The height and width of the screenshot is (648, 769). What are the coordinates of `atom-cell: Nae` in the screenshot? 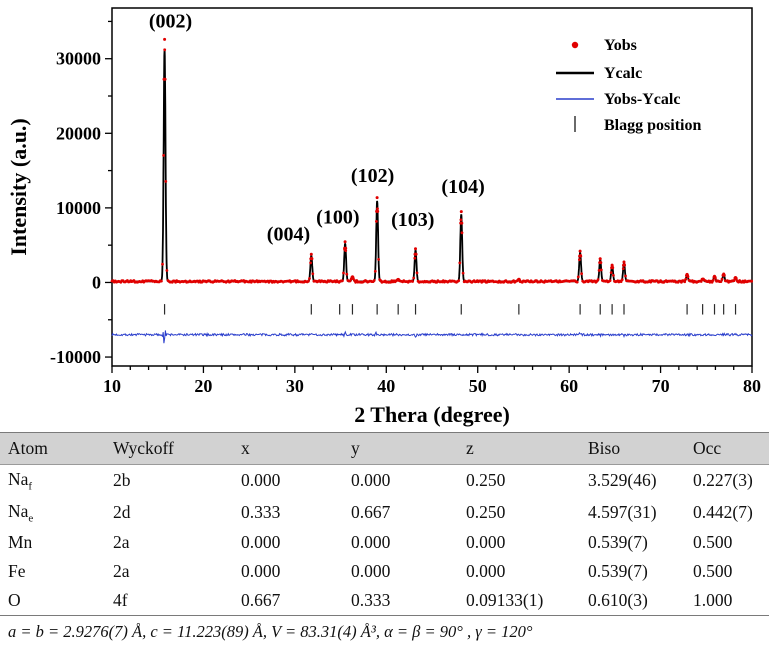 It's located at (21, 512).